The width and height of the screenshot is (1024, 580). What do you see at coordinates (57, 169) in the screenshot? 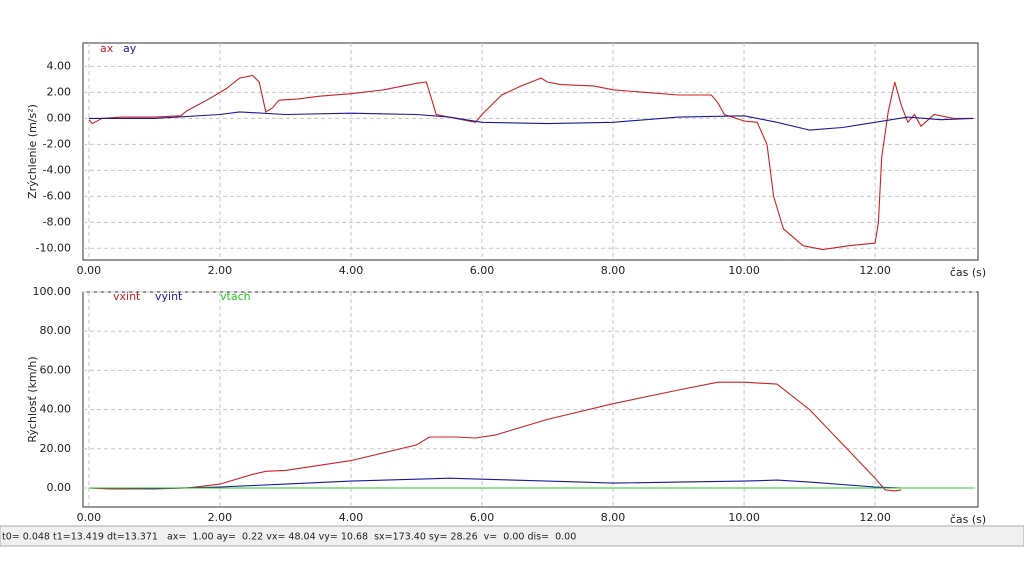
I see `y-tick-label: -4.00` at bounding box center [57, 169].